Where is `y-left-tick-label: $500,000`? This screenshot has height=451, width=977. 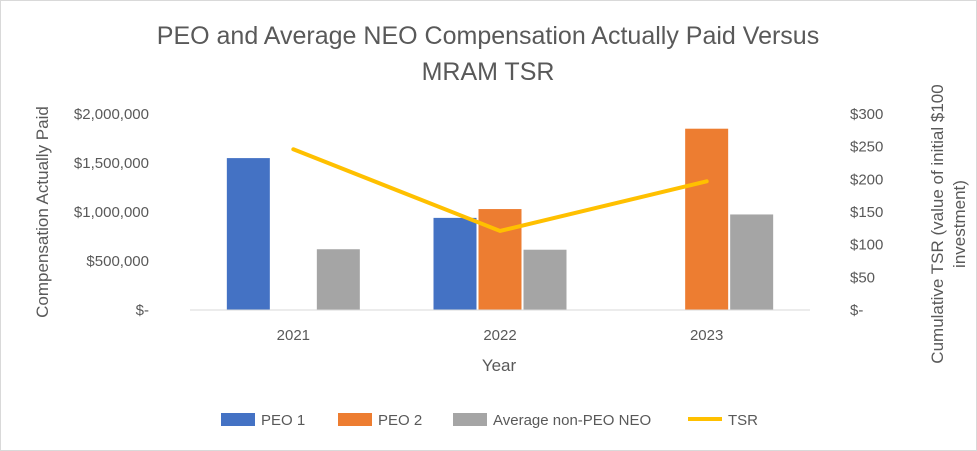
y-left-tick-label: $500,000 is located at coordinates (117, 261).